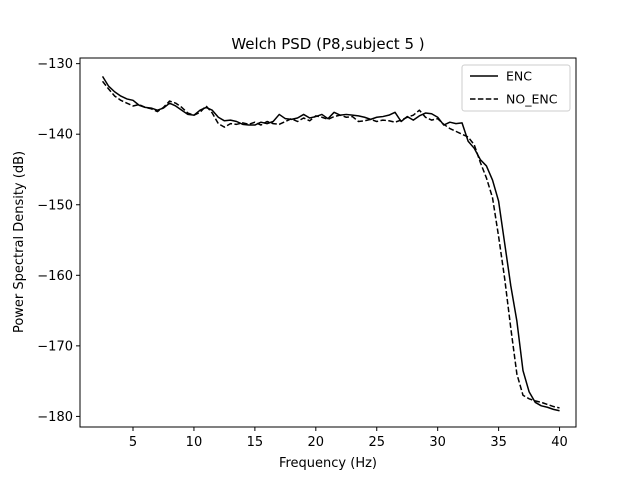 The width and height of the screenshot is (640, 480). I want to click on y-axis-ticks: −130 −140 −150 −160 −170 −180, so click(58, 241).